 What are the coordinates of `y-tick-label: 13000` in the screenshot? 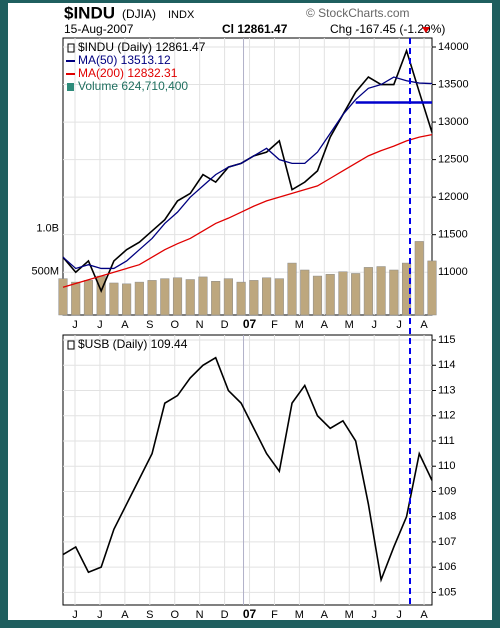 It's located at (453, 122).